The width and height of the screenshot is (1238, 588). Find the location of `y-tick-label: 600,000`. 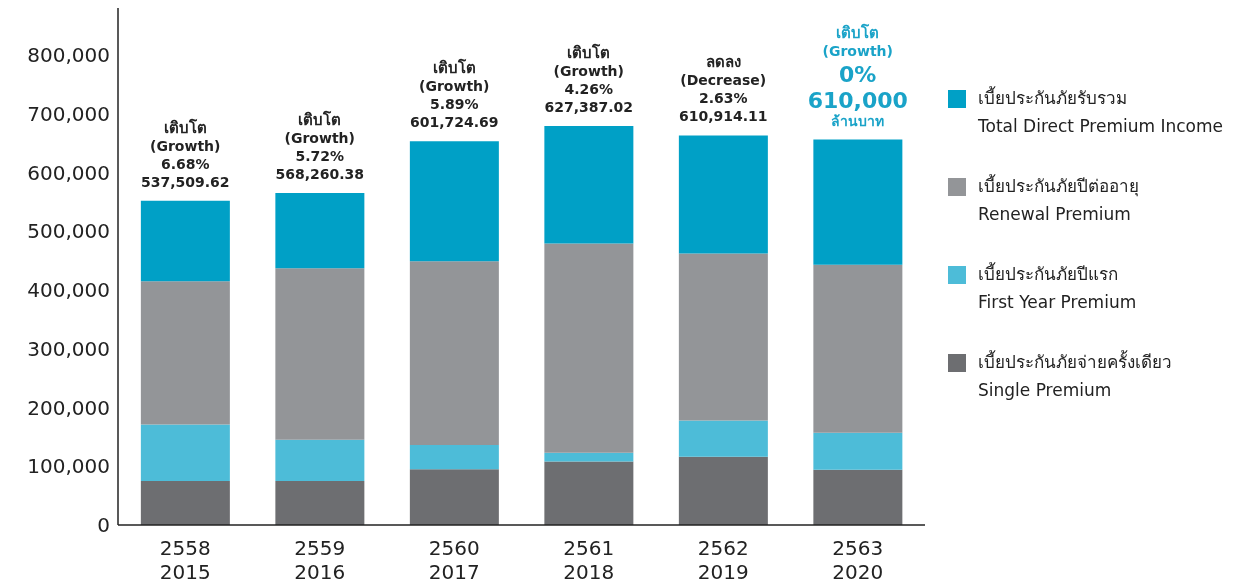

y-tick-label: 600,000 is located at coordinates (68, 172).